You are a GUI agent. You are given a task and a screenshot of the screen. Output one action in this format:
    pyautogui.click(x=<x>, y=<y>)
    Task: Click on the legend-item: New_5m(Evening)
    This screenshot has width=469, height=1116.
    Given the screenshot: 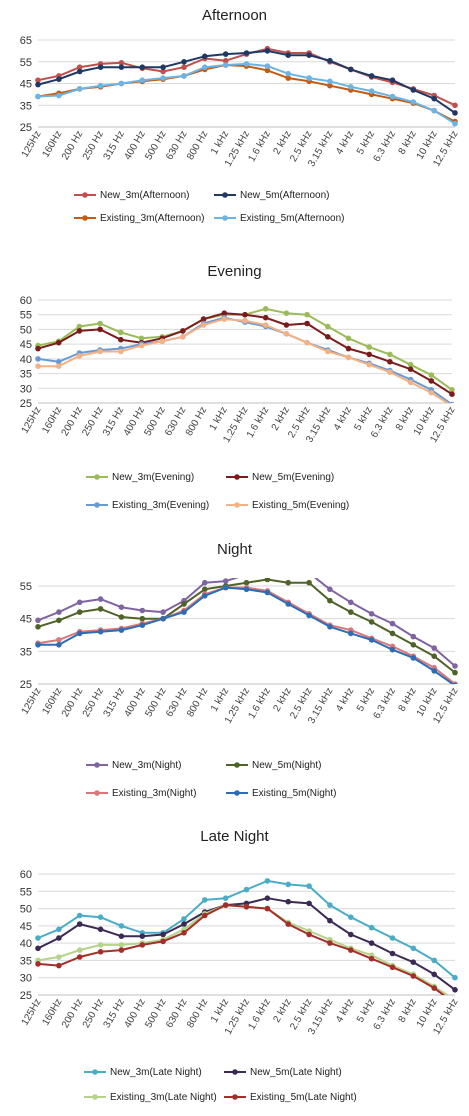 What is the action you would take?
    pyautogui.click(x=280, y=477)
    